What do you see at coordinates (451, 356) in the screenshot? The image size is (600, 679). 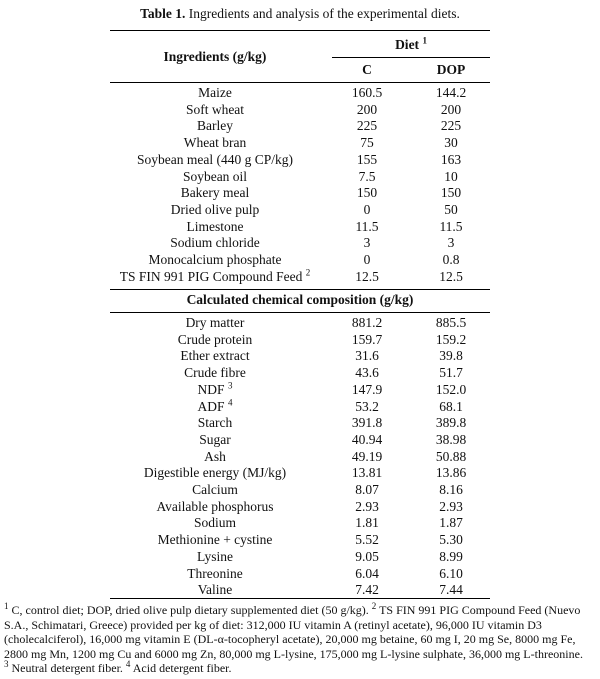 I see `row-value-dop: 39.8` at bounding box center [451, 356].